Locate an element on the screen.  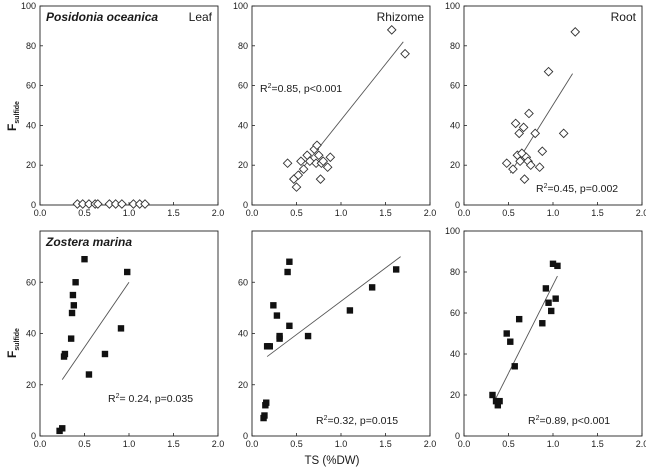
plot-frame is located at coordinates (129, 105).